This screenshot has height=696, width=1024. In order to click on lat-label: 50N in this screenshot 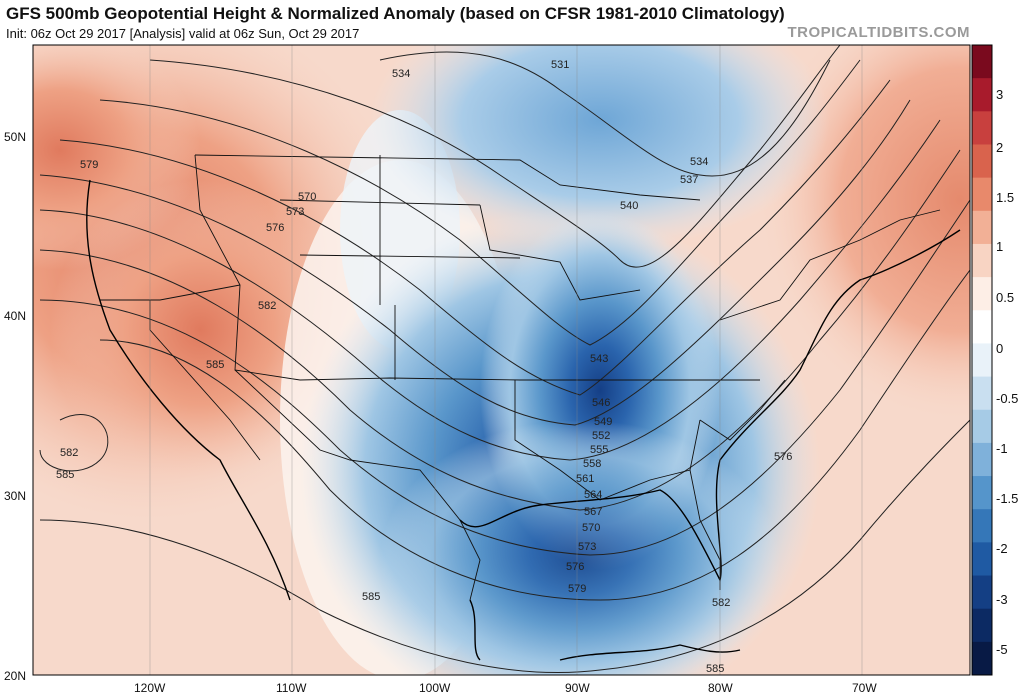, I will do `click(15, 137)`.